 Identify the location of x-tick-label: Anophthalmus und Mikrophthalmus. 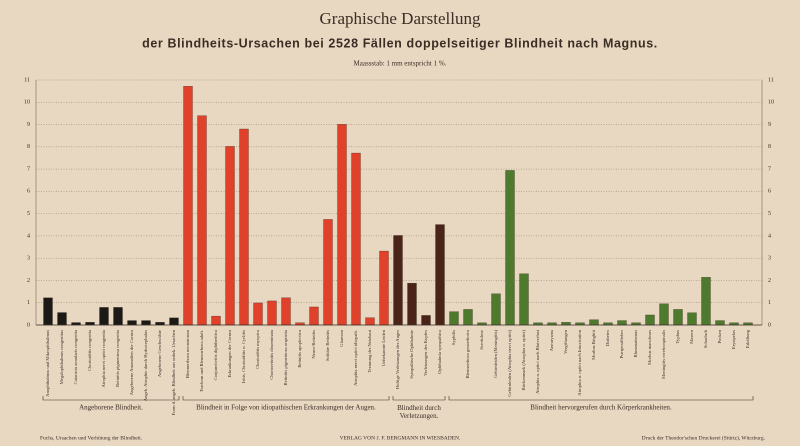
(47, 363).